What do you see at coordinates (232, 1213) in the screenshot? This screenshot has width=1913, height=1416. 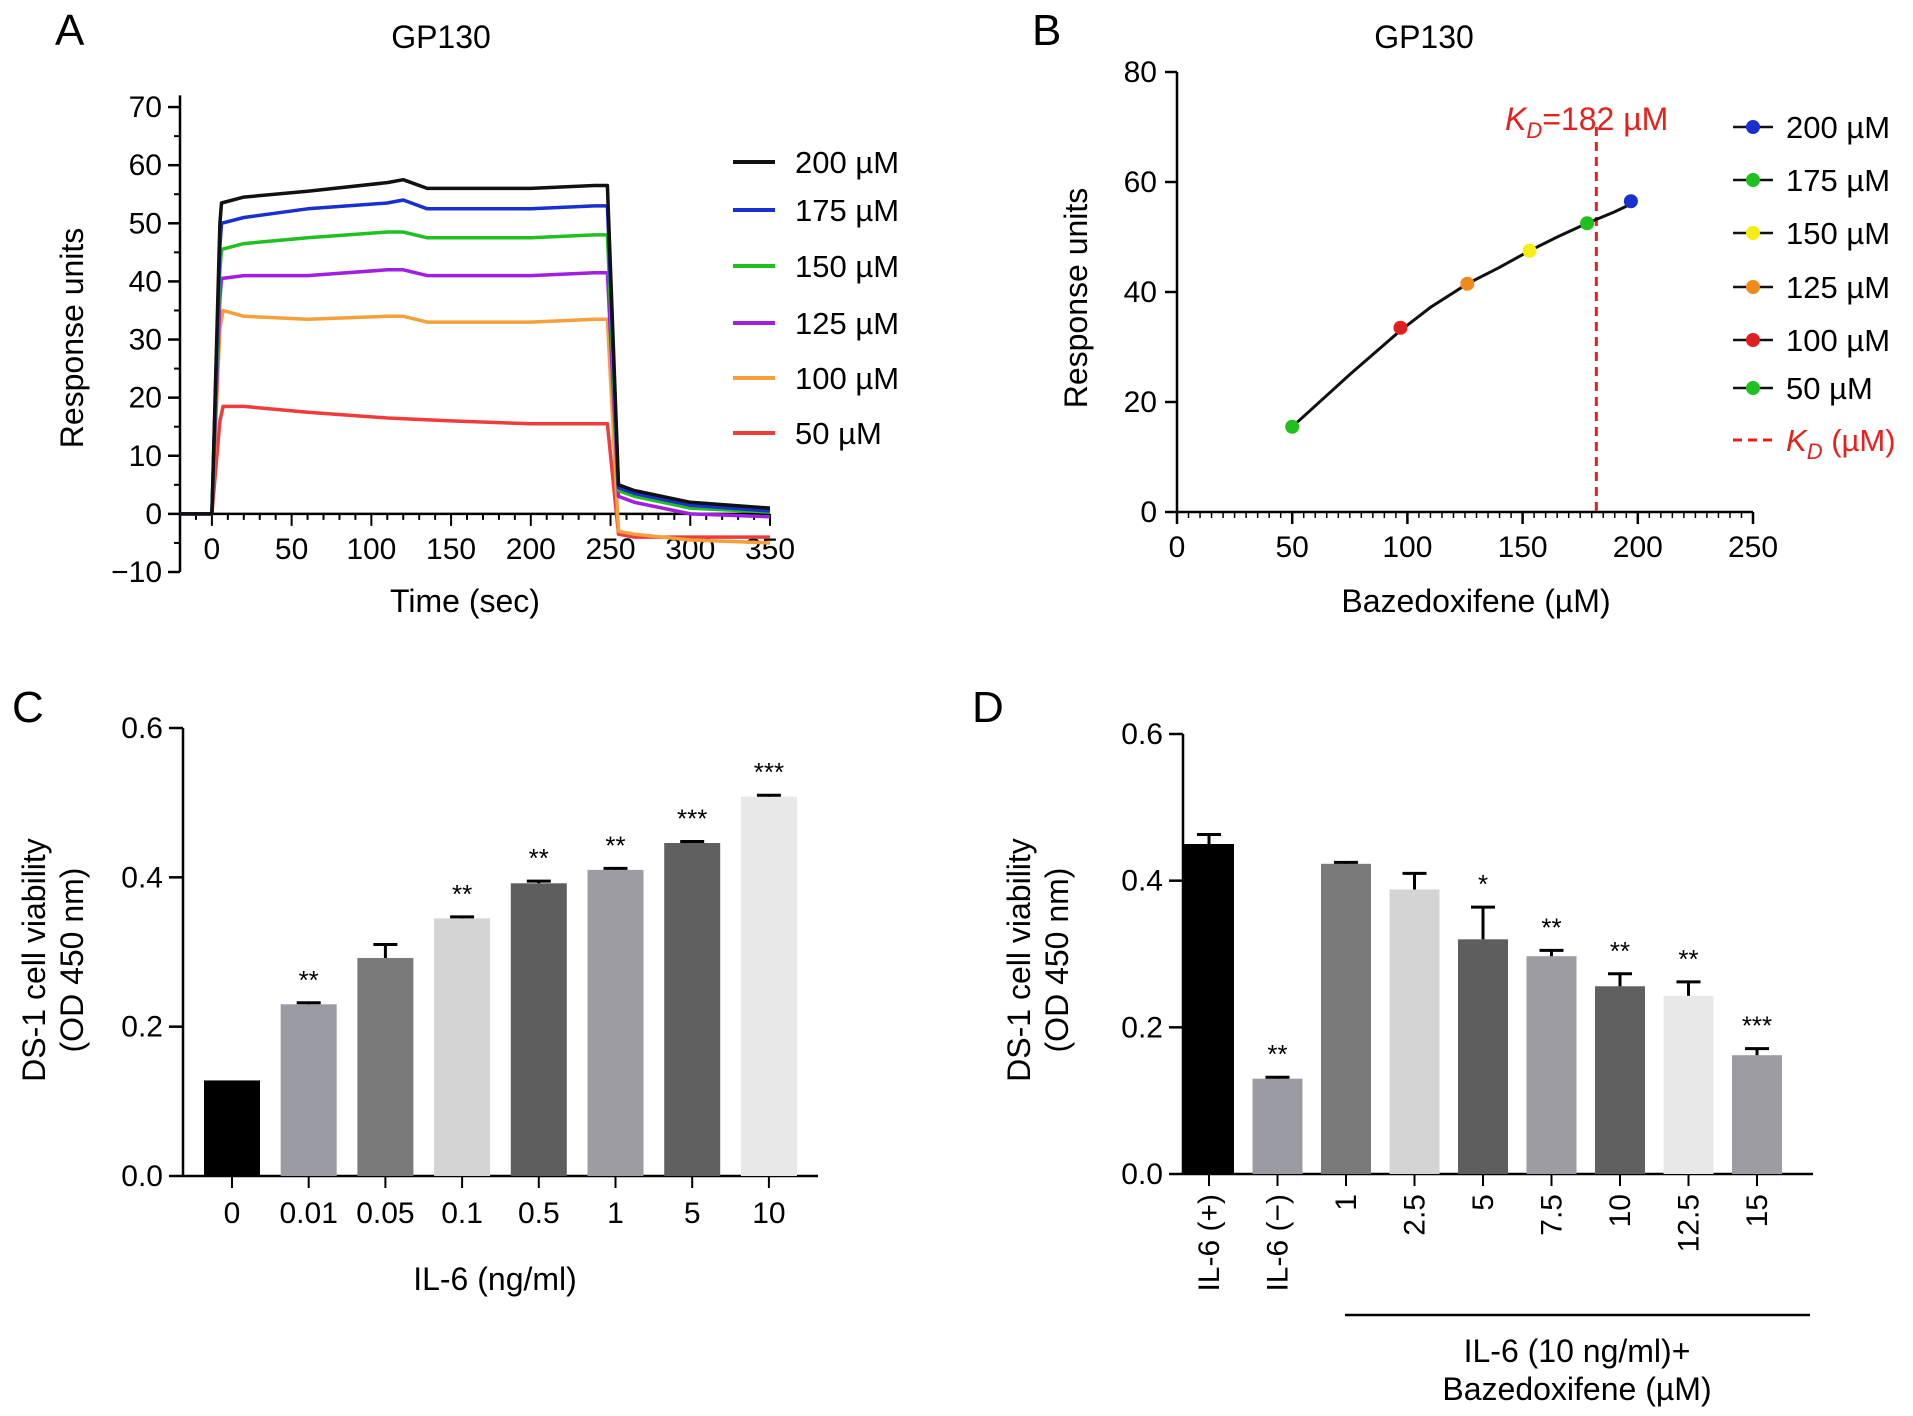 I see `c-x-tick-label: 0` at bounding box center [232, 1213].